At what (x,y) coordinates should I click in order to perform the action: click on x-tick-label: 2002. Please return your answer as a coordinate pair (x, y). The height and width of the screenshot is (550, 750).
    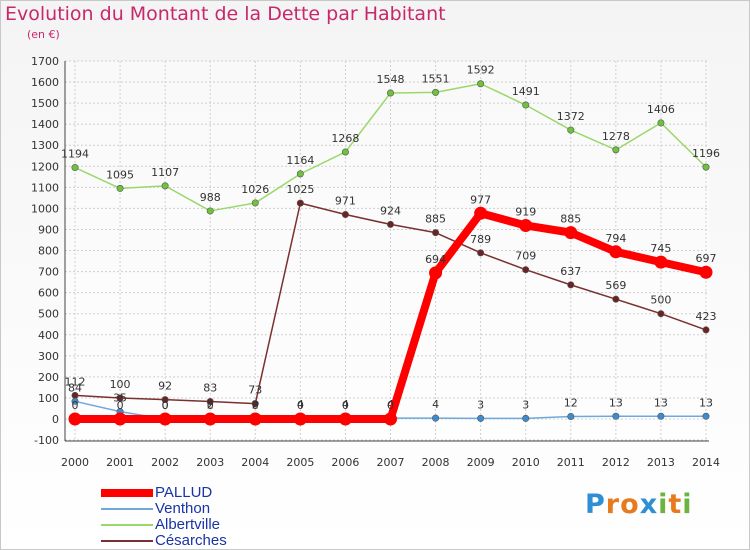
    Looking at the image, I should click on (165, 462).